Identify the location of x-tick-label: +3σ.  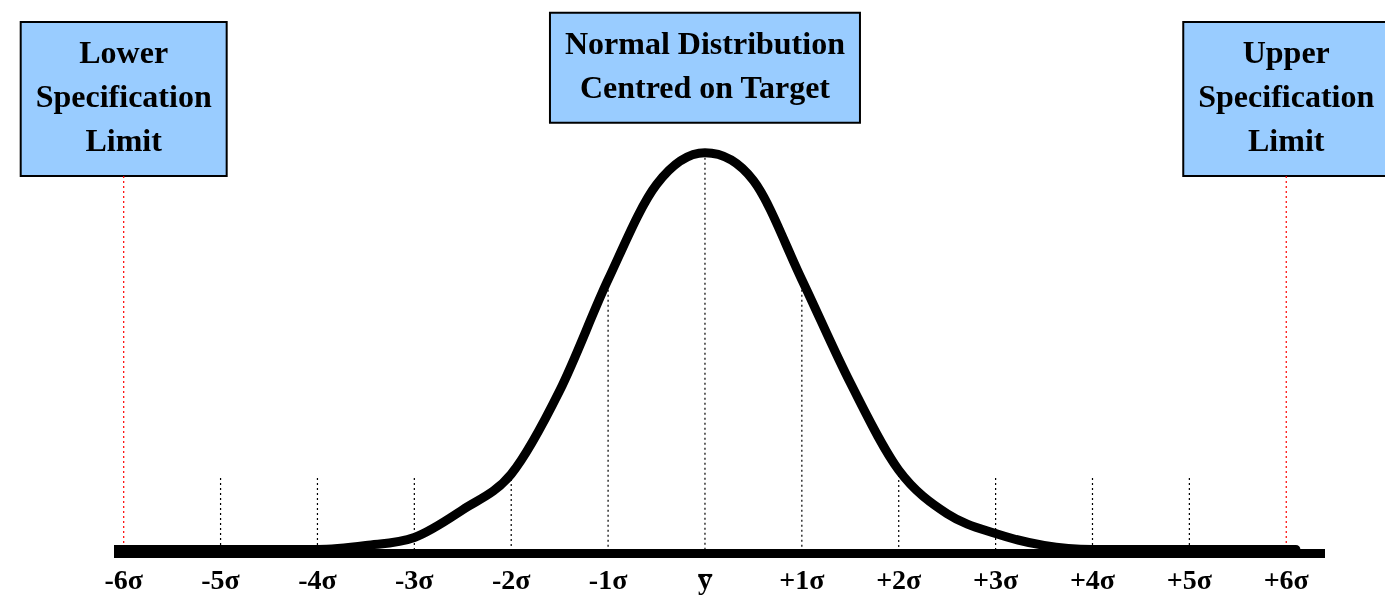
(996, 580).